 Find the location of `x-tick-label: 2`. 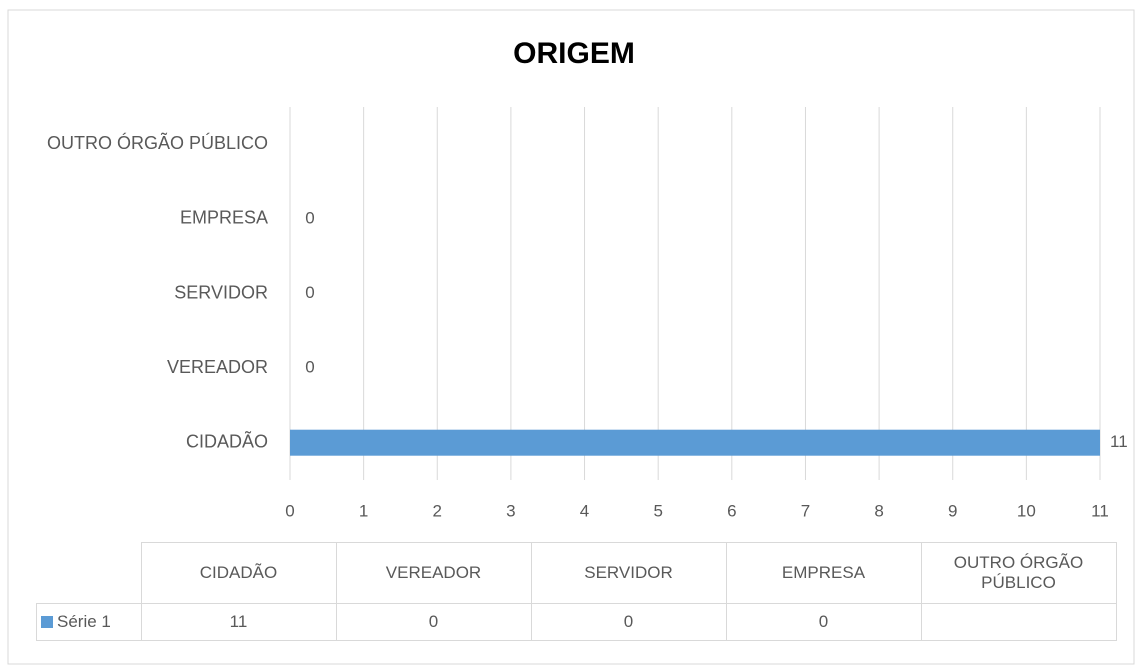

x-tick-label: 2 is located at coordinates (437, 510).